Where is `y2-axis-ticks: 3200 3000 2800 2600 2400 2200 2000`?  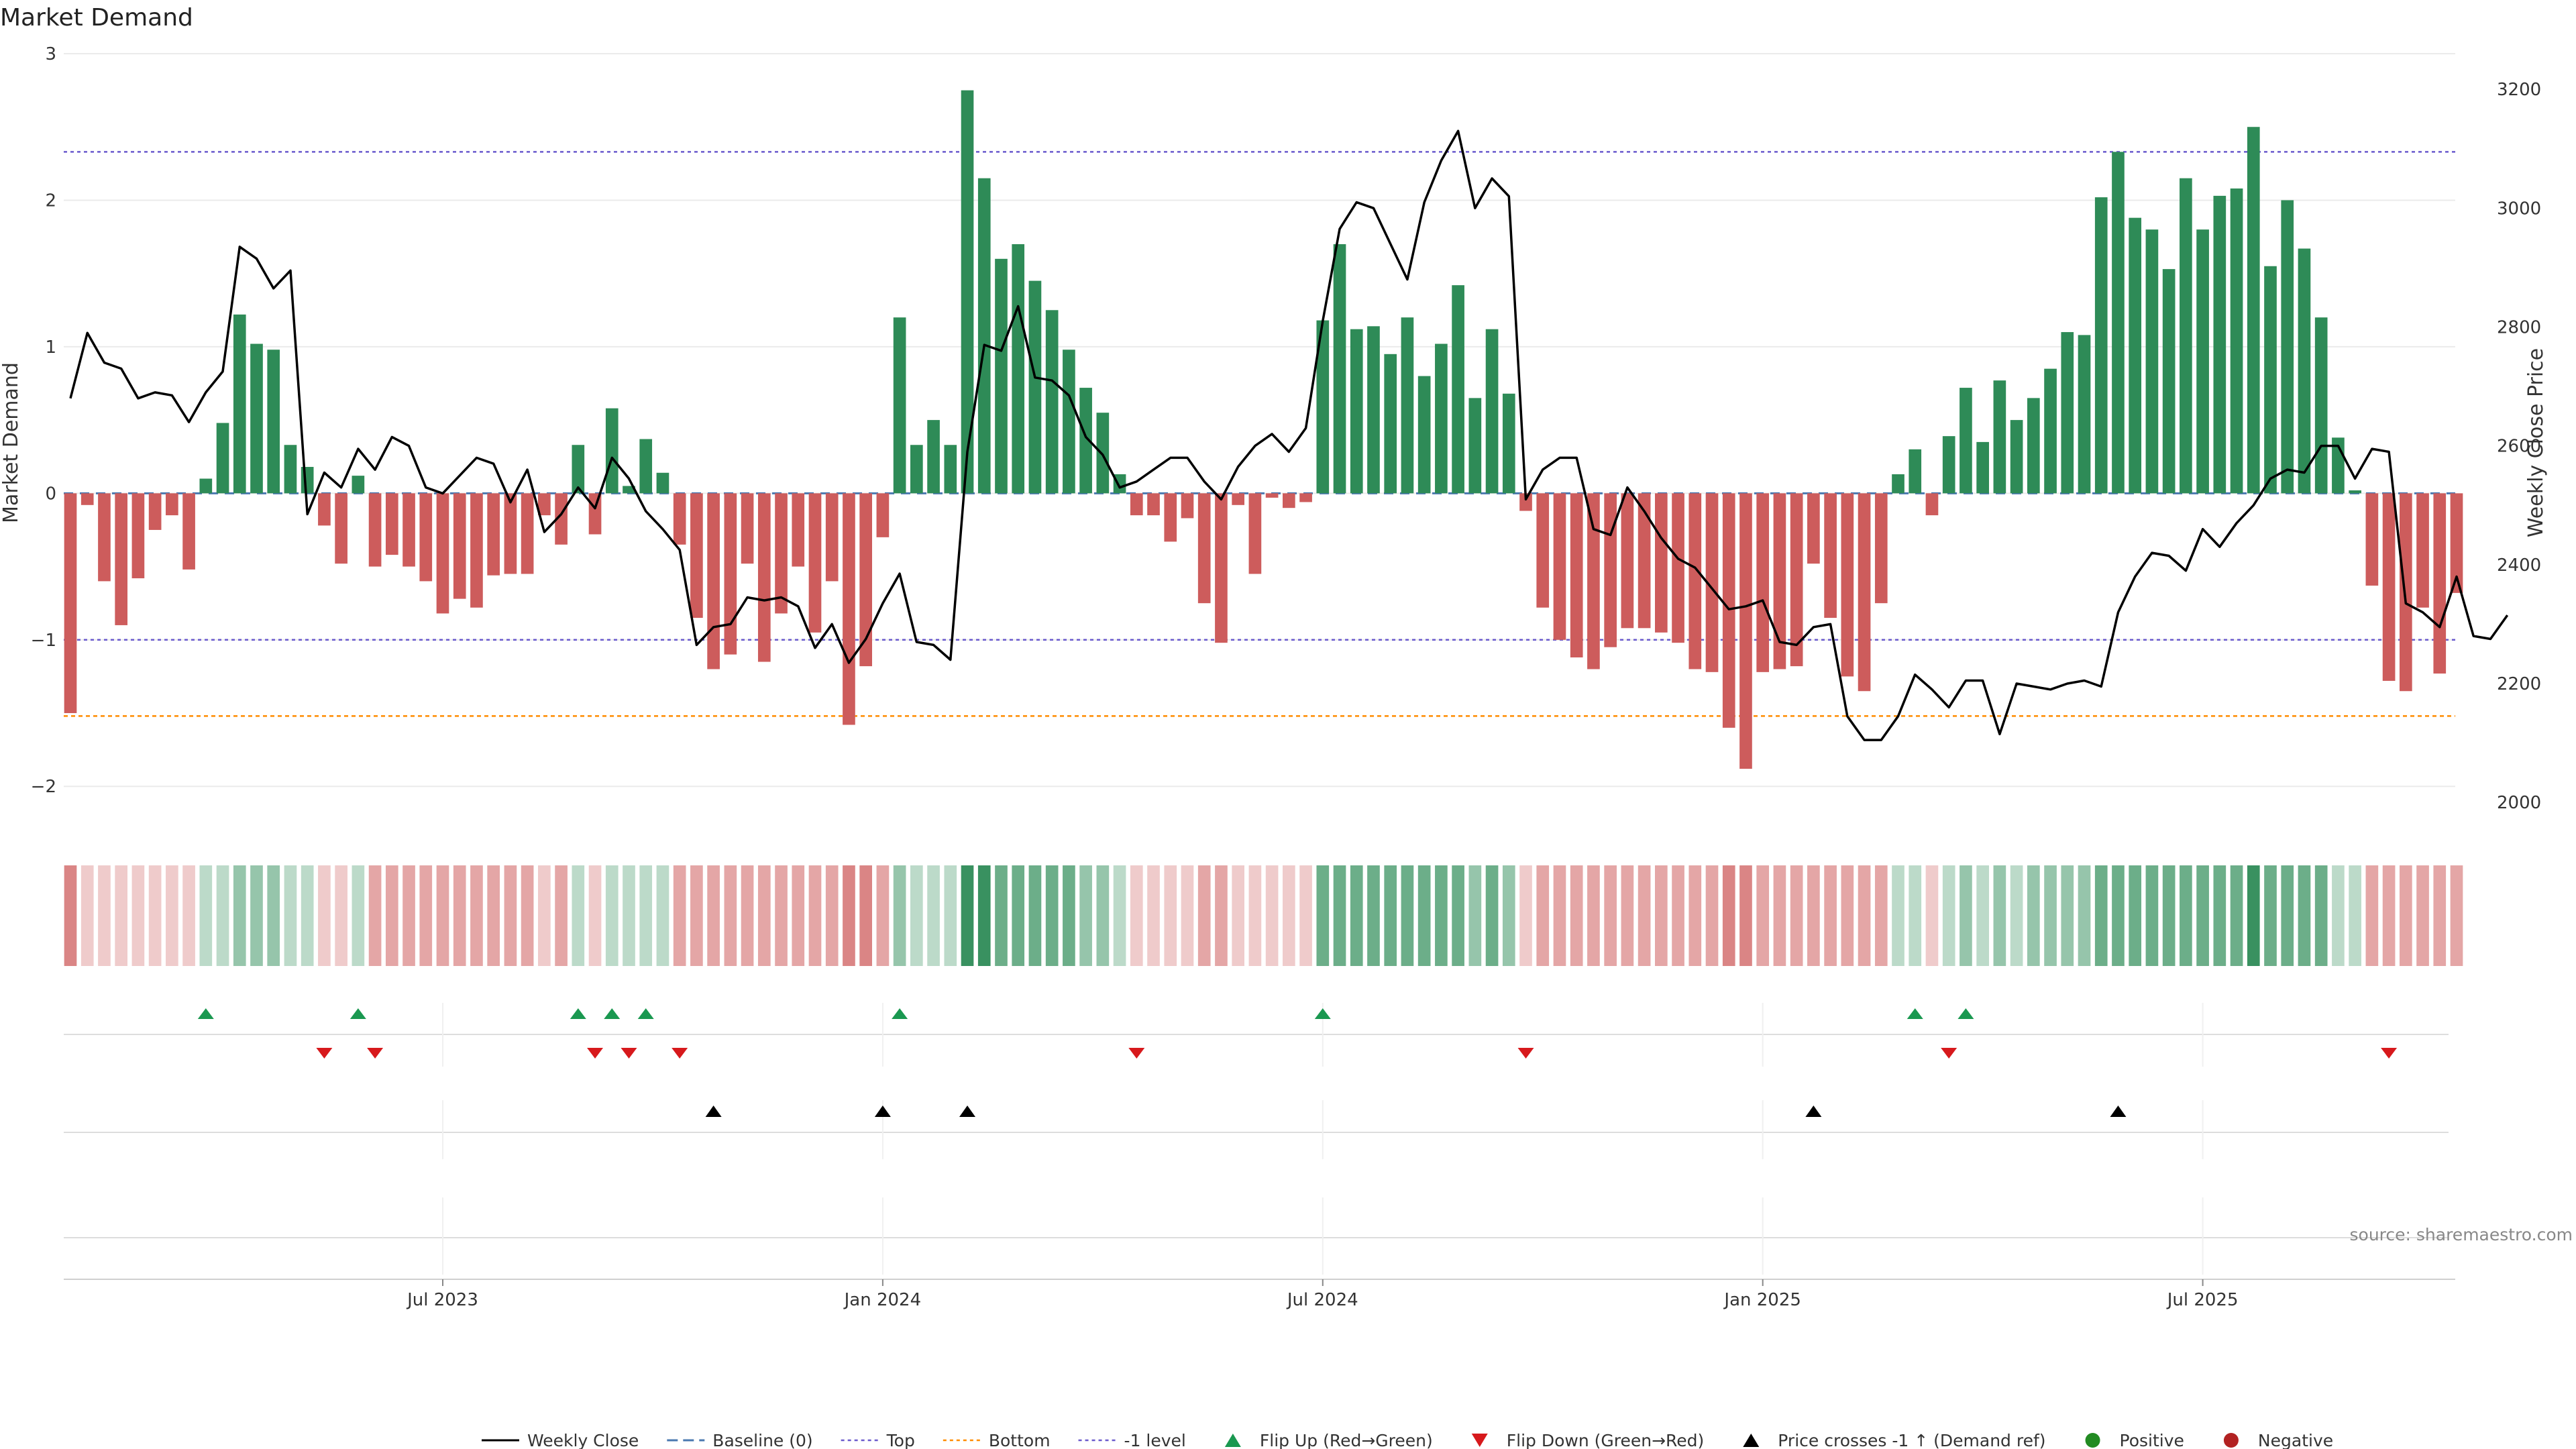
y2-axis-ticks: 3200 3000 2800 2600 2400 2200 2000 is located at coordinates (2519, 446).